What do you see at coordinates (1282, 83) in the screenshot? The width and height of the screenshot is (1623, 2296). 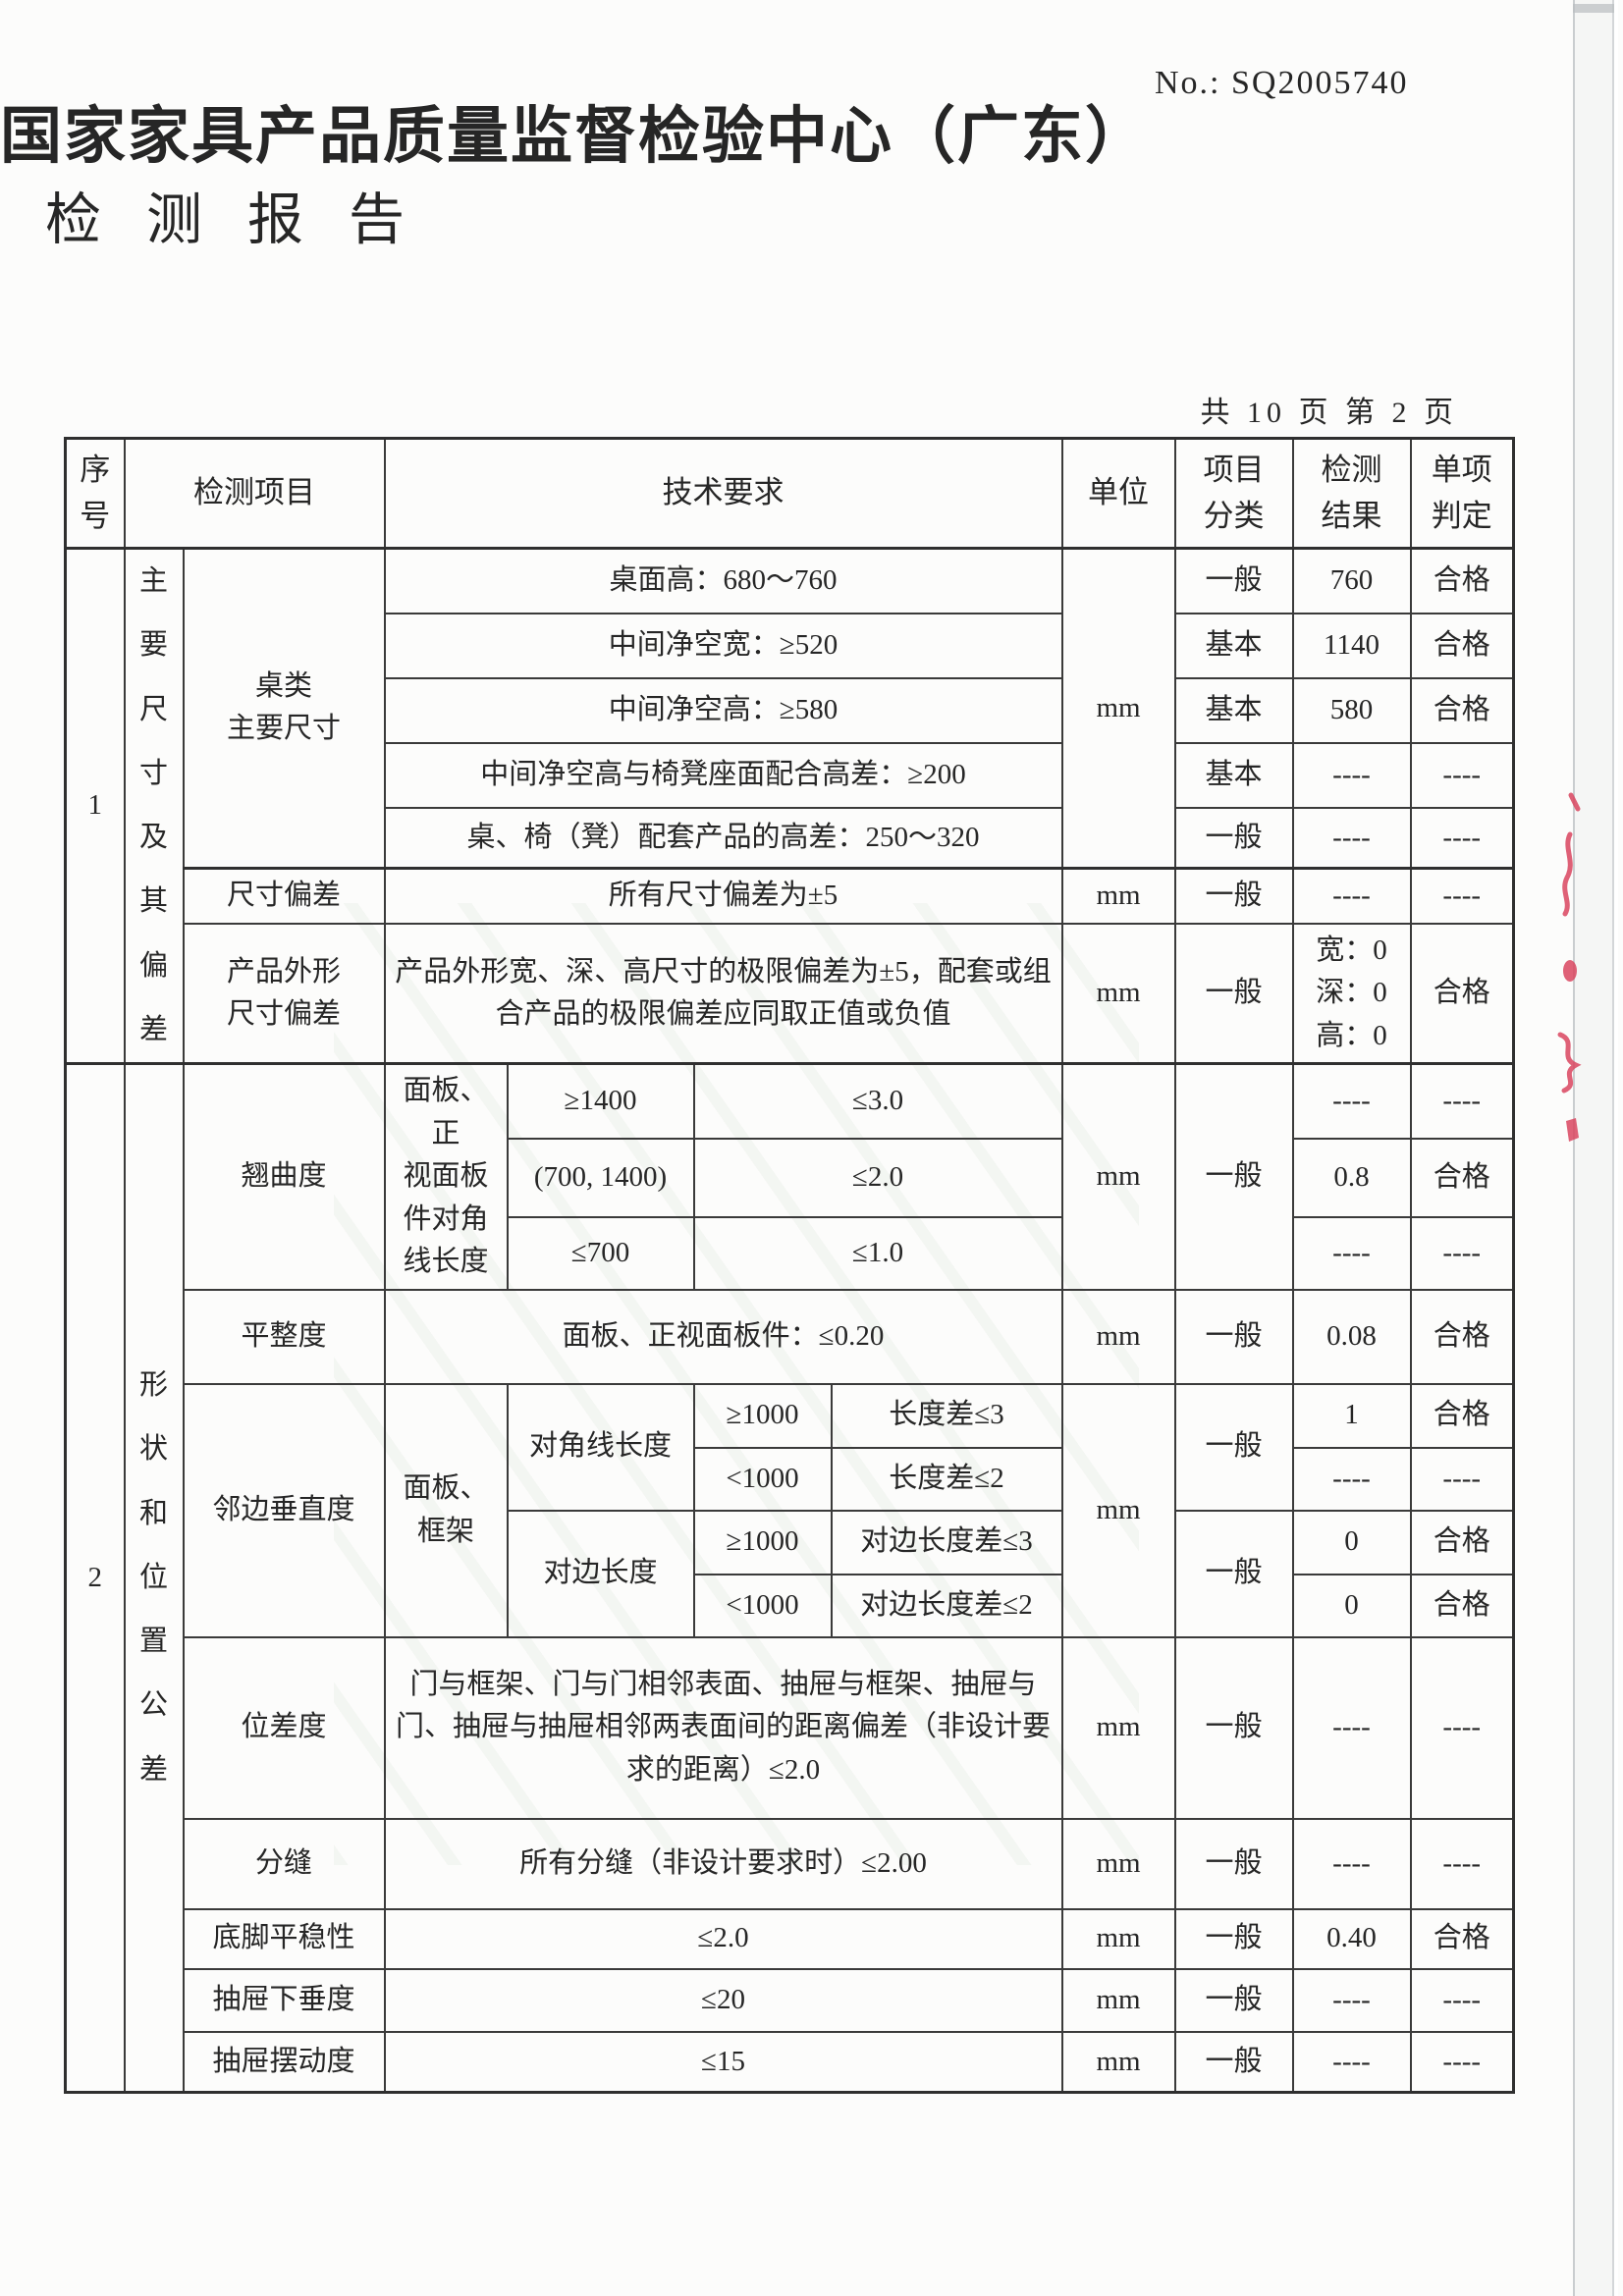 I see `report-number: No.: SQ2005740` at bounding box center [1282, 83].